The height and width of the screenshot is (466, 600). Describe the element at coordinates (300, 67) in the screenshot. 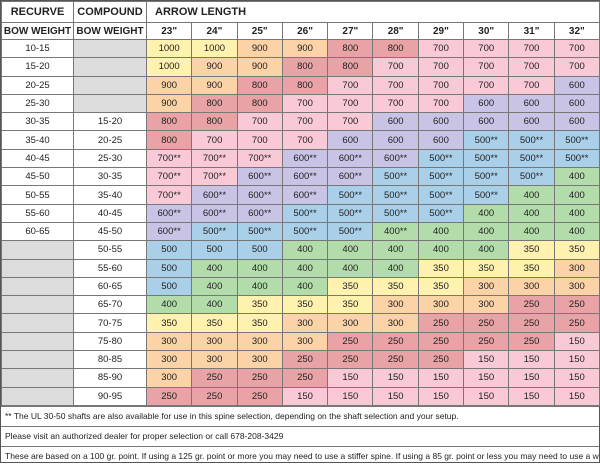

I see `table-row: 15-20 1000 900 900 800 800 700 700 700 700 700` at that location.